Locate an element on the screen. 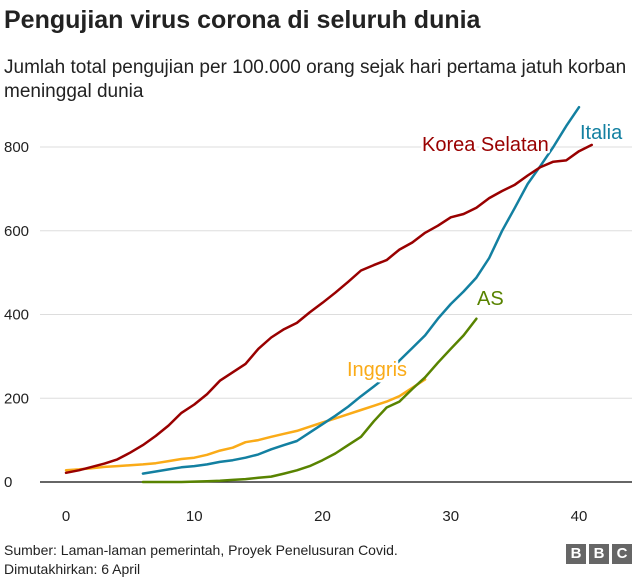  series-line-inggris is located at coordinates (245, 425).